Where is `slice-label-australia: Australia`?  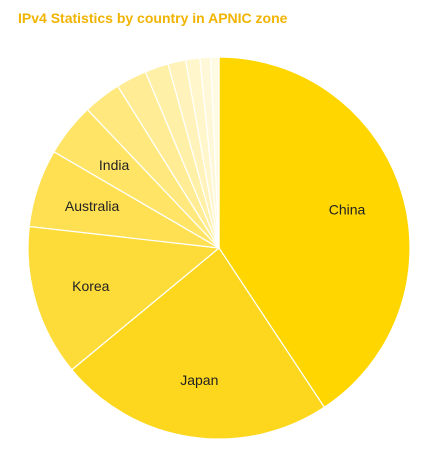 slice-label-australia: Australia is located at coordinates (92, 206).